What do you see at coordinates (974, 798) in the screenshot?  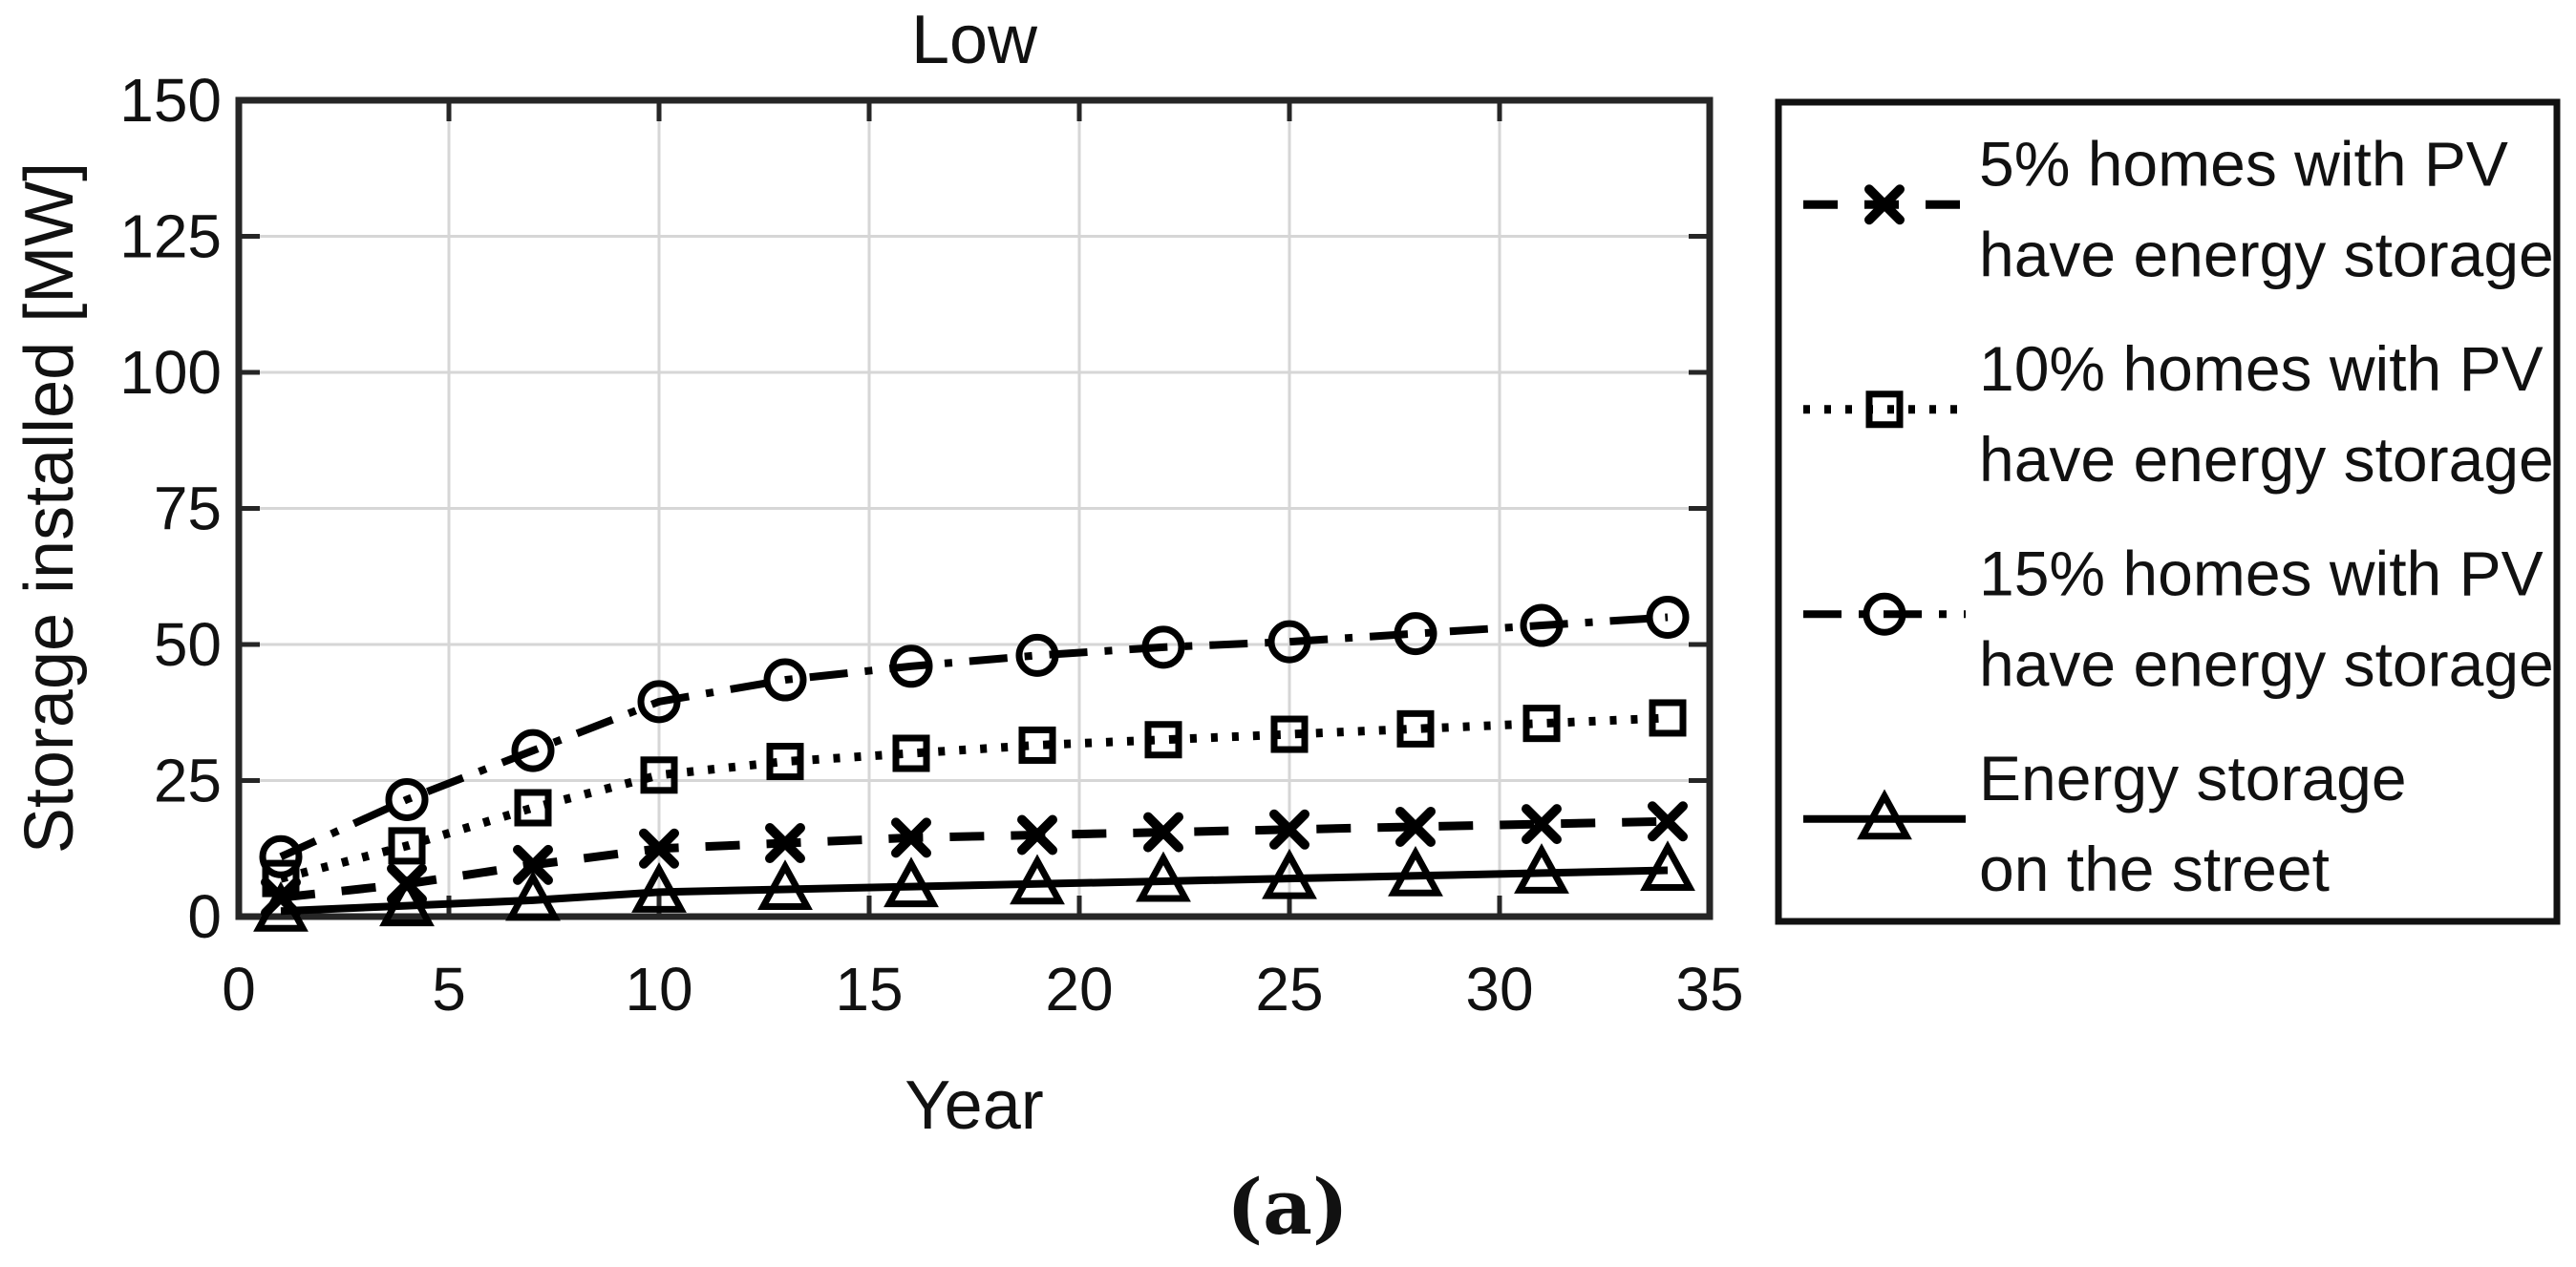 I see `series-line-square` at bounding box center [974, 798].